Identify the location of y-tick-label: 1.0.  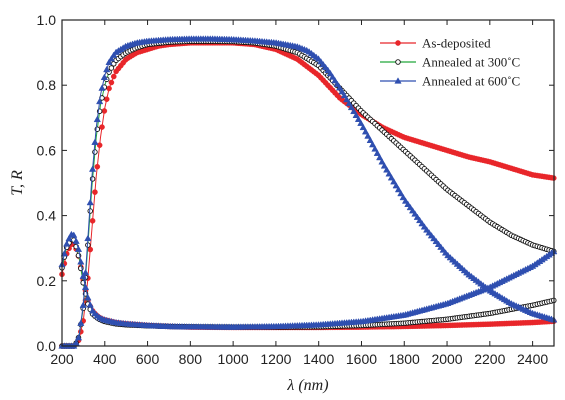
(47, 20).